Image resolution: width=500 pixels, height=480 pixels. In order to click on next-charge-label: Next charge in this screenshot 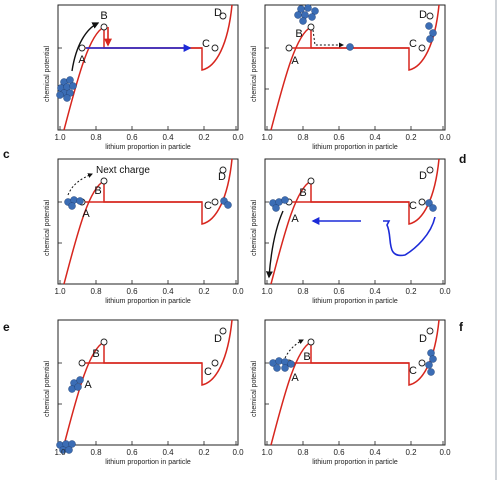, I will do `click(123, 170)`.